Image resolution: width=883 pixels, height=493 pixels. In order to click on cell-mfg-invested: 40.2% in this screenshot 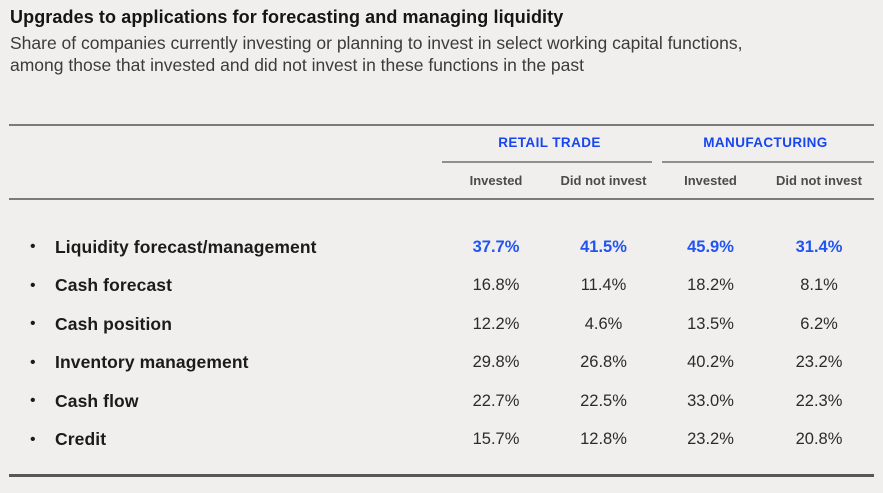, I will do `click(710, 362)`.